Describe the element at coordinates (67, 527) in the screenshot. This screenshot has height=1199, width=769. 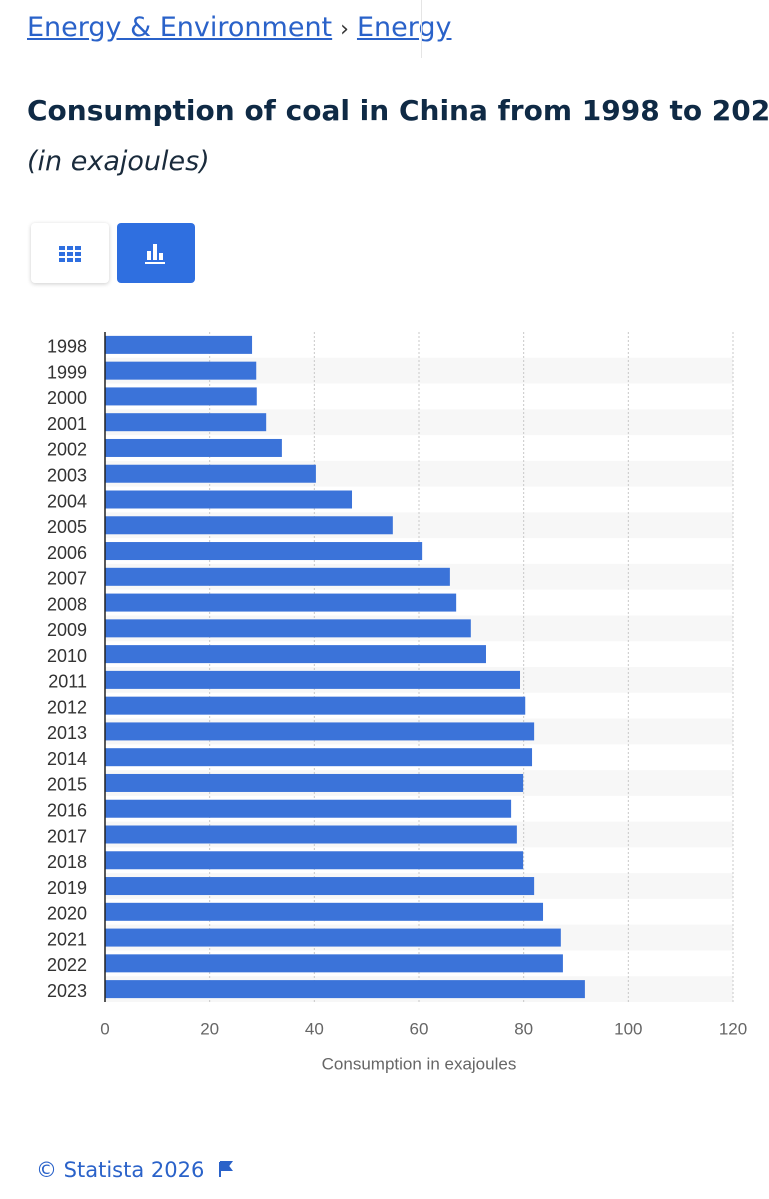
I see `y-tick-label: 2005` at that location.